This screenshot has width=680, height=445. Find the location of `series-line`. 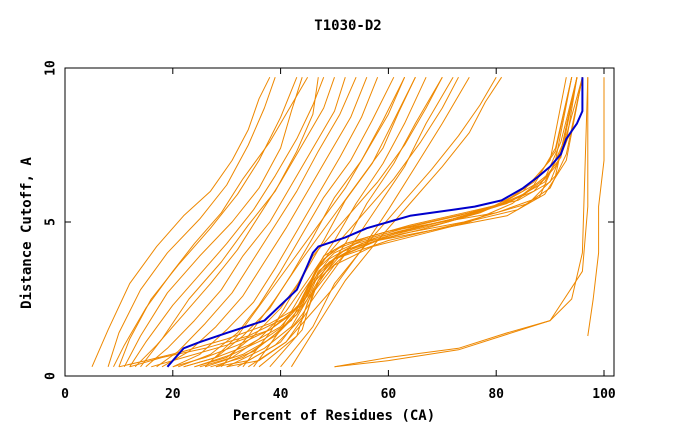

series-line is located at coordinates (596, 207).